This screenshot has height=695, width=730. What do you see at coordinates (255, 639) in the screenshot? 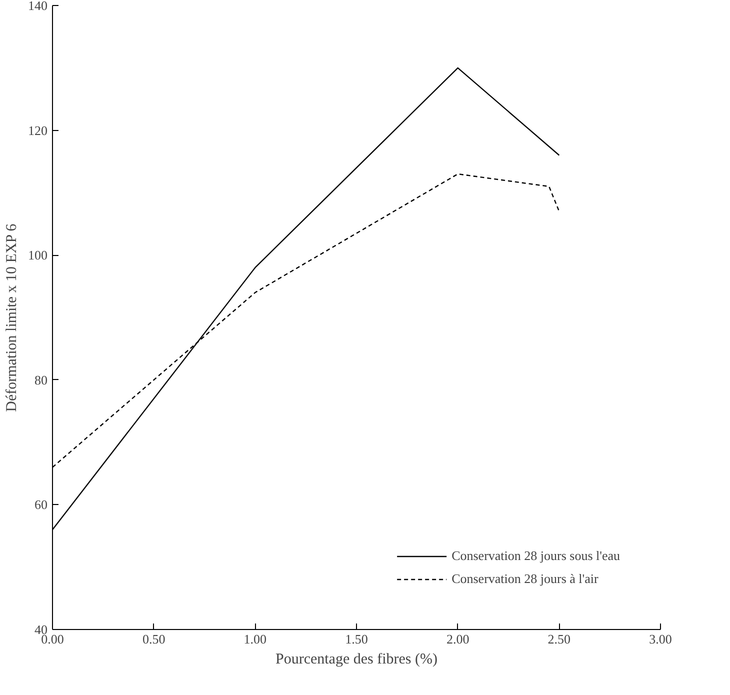
I see `x-tick-label: 1.00` at bounding box center [255, 639].